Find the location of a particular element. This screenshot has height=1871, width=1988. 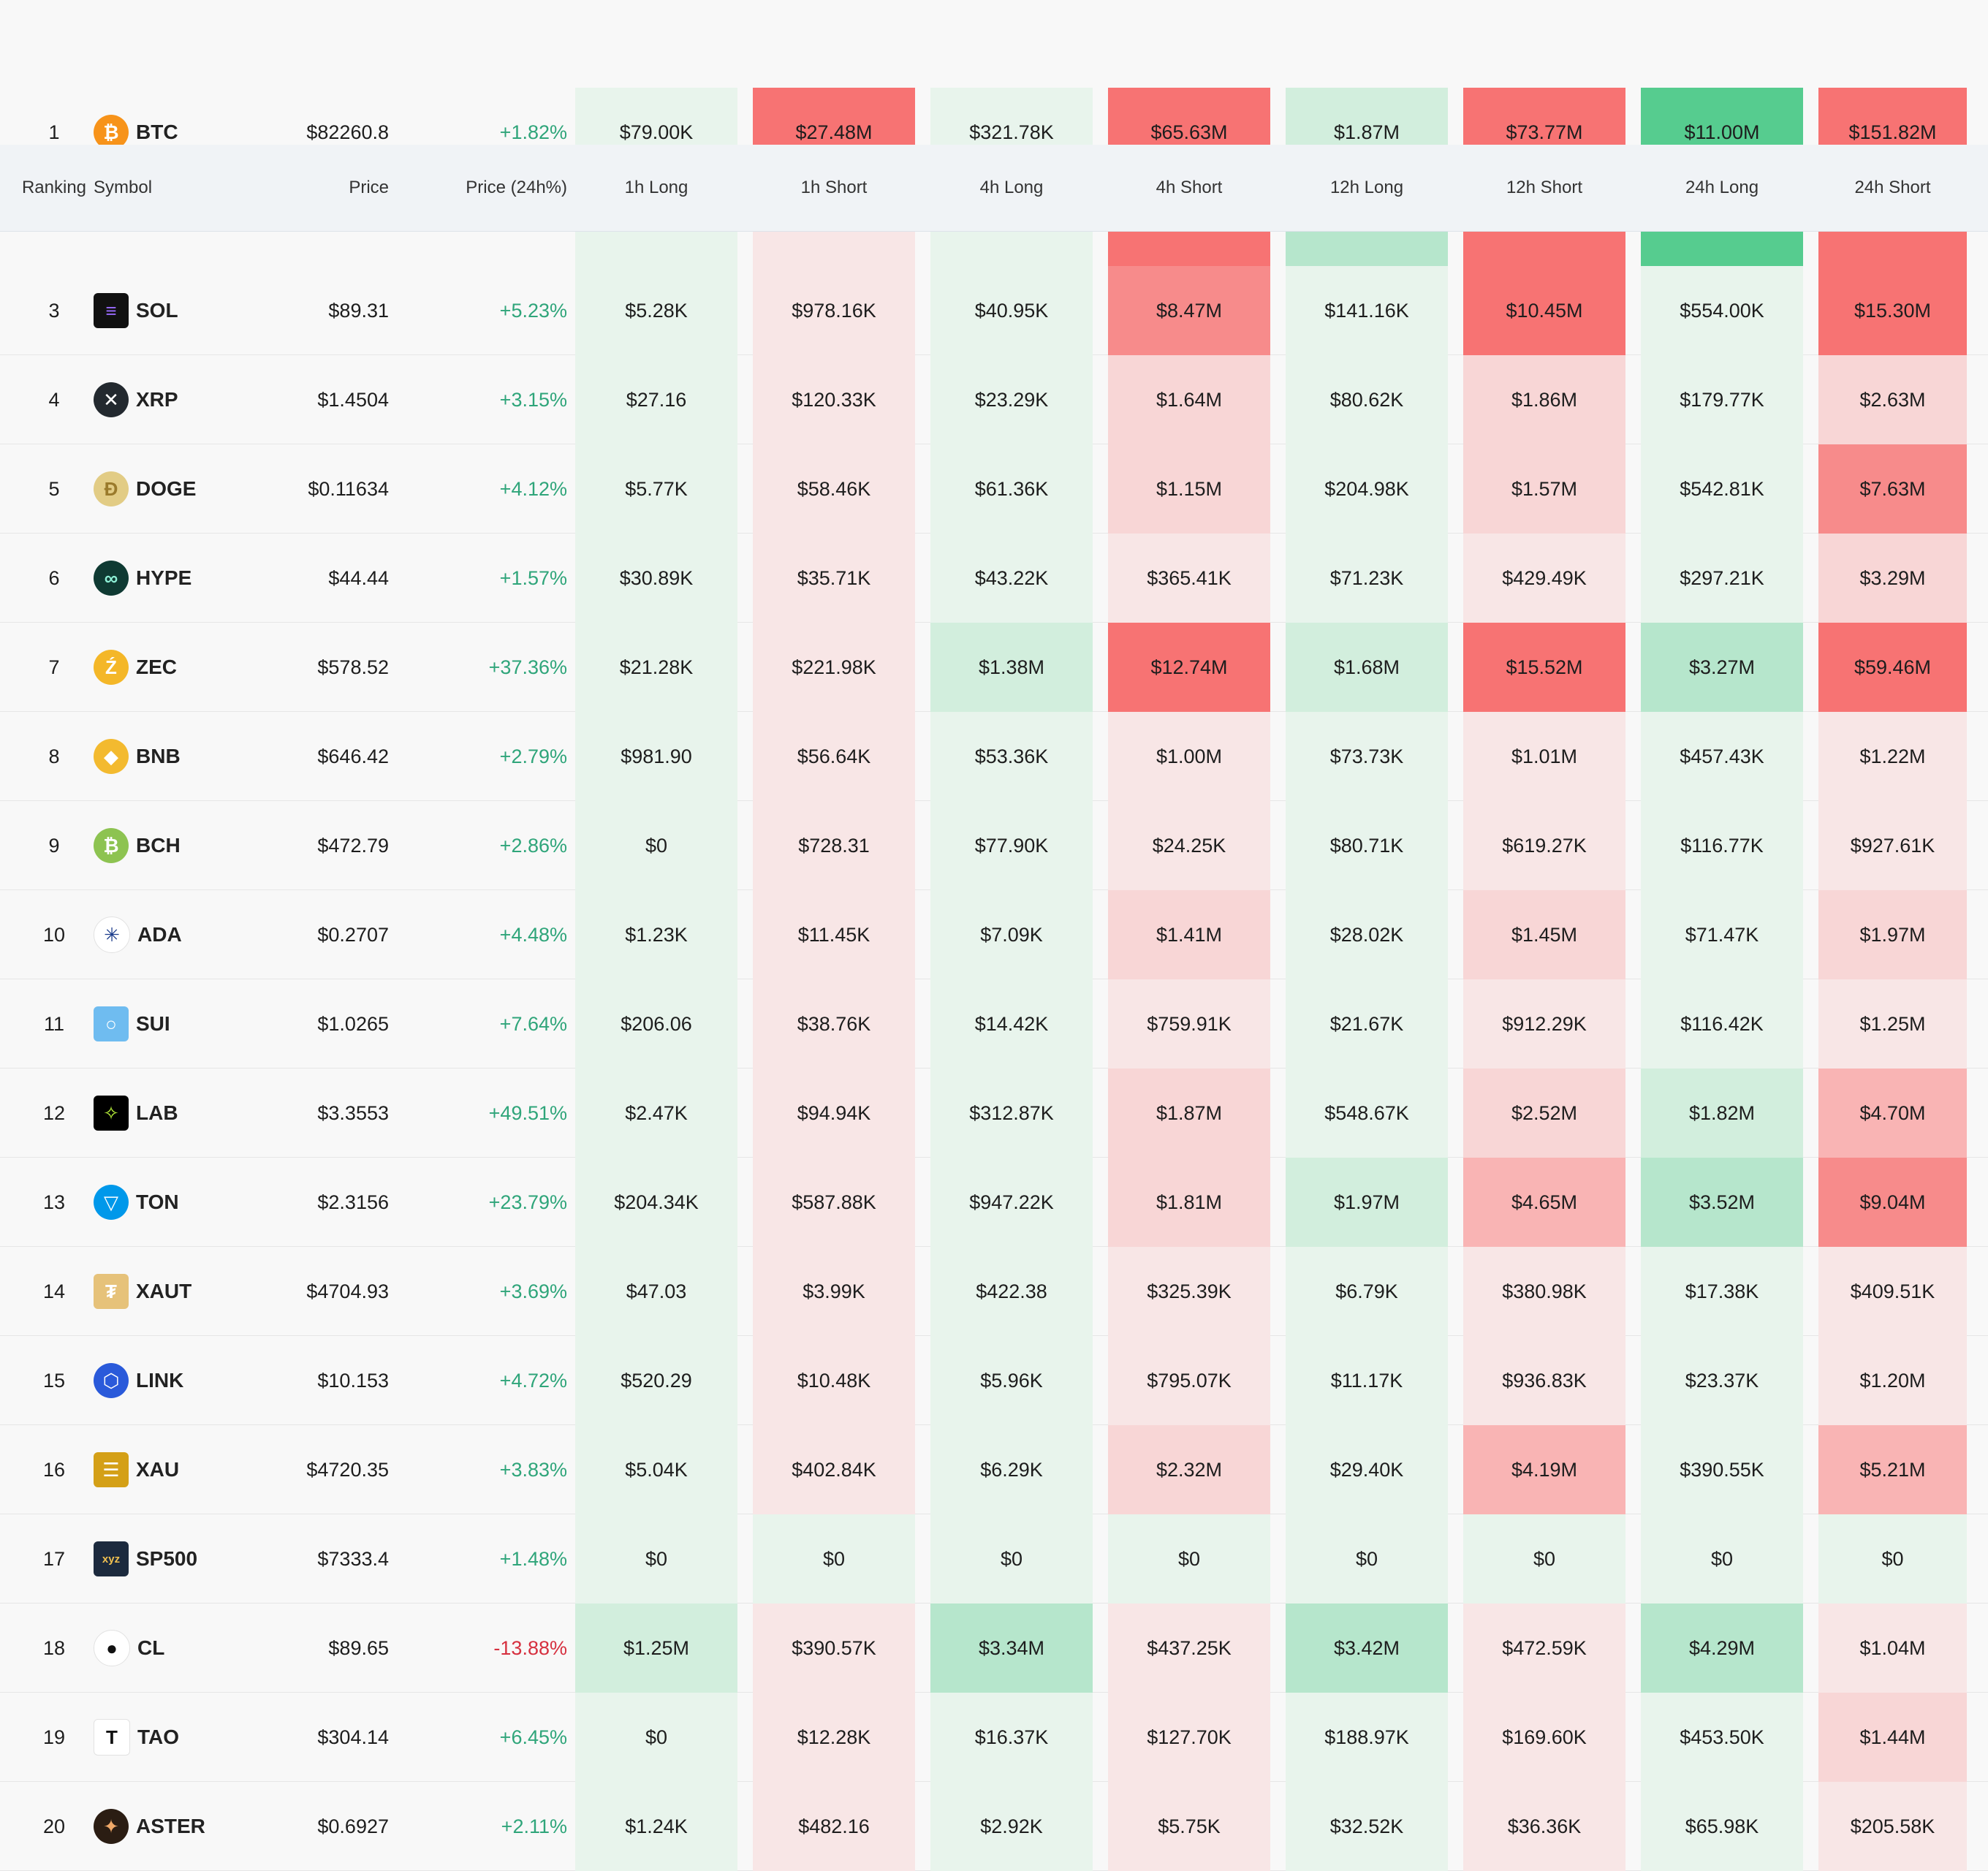

price-value: $646.42 is located at coordinates (353, 756).